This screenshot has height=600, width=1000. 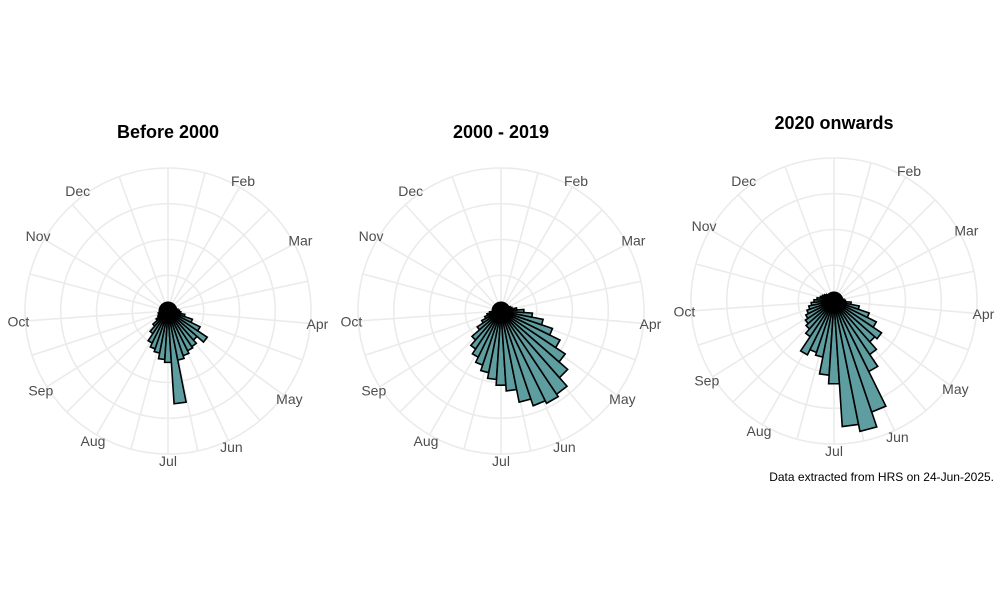 What do you see at coordinates (168, 132) in the screenshot?
I see `panel-title: Before 2000` at bounding box center [168, 132].